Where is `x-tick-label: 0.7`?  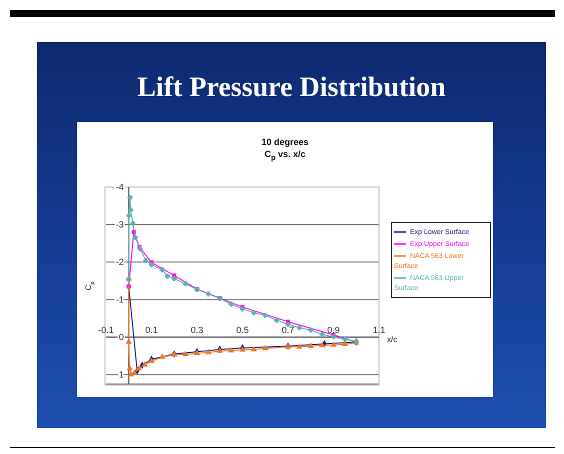 x-tick-label: 0.7 is located at coordinates (288, 329).